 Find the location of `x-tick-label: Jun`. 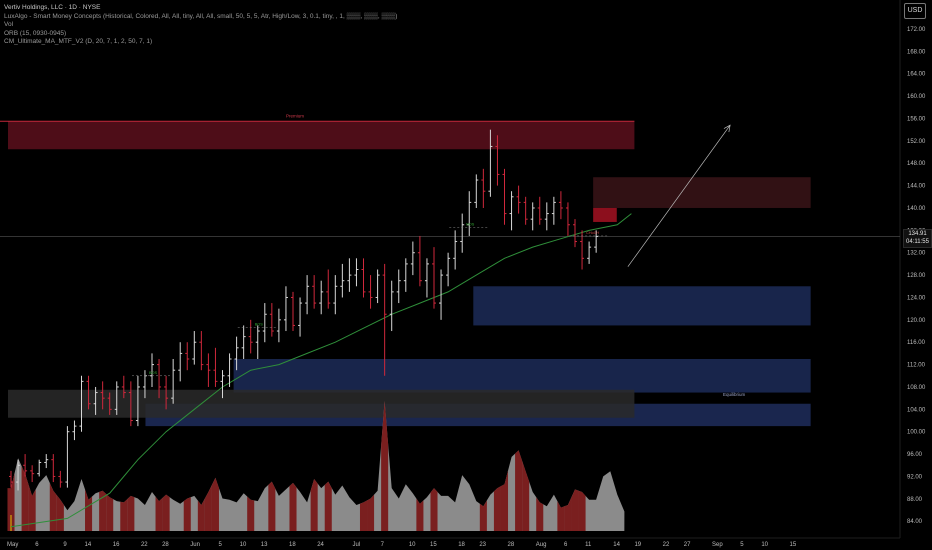

x-tick-label: Jun is located at coordinates (195, 545).